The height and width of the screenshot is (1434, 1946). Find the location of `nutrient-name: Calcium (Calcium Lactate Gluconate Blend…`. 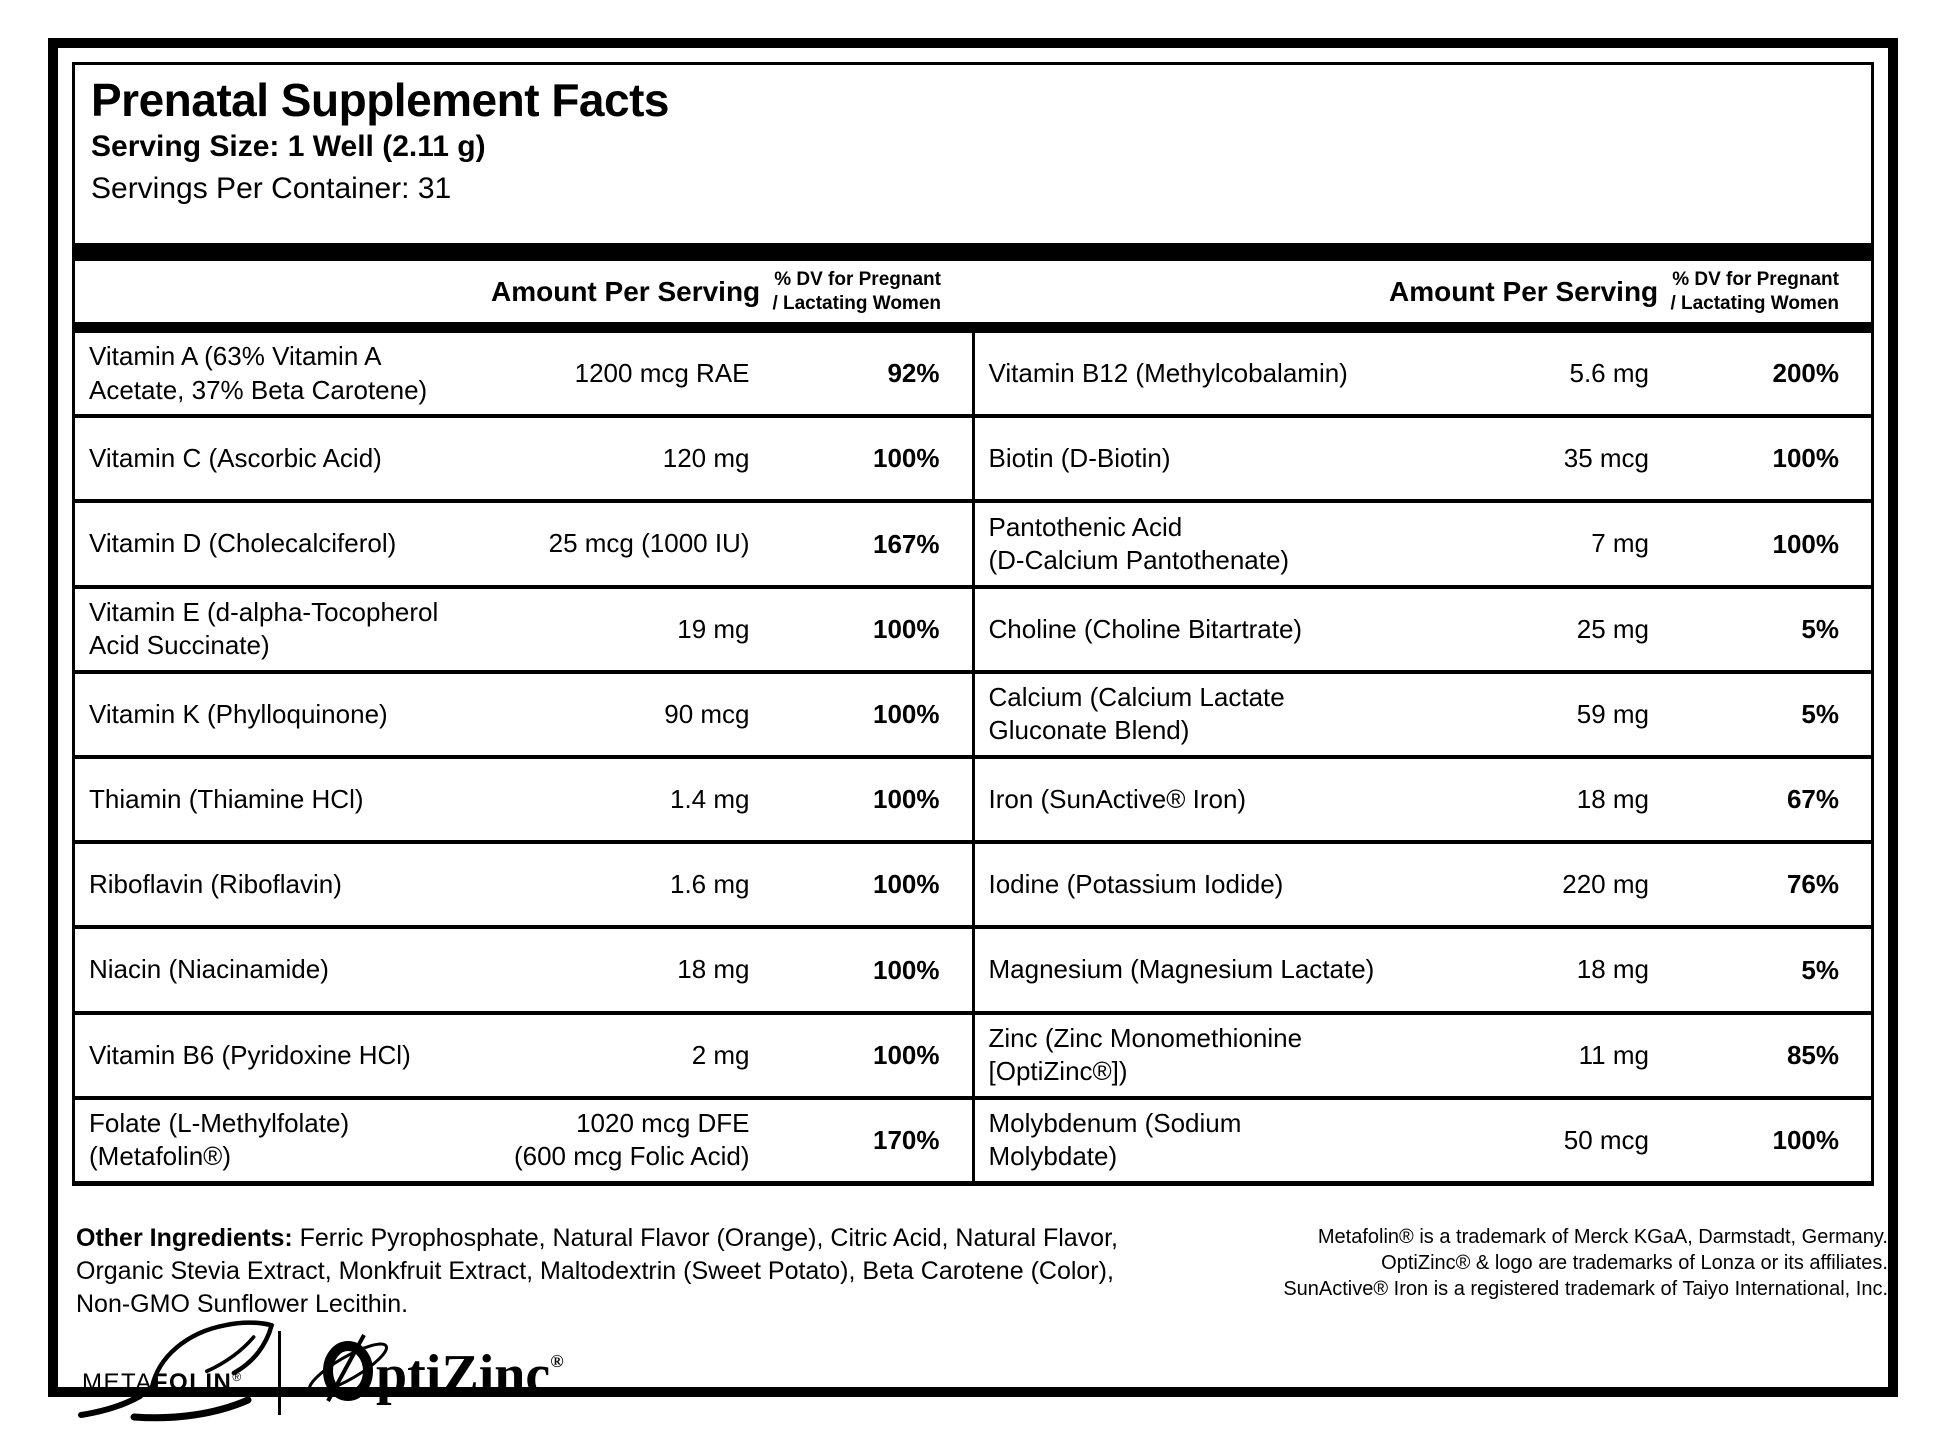

nutrient-name: Calcium (Calcium Lactate Gluconate Blend… is located at coordinates (1136, 714).